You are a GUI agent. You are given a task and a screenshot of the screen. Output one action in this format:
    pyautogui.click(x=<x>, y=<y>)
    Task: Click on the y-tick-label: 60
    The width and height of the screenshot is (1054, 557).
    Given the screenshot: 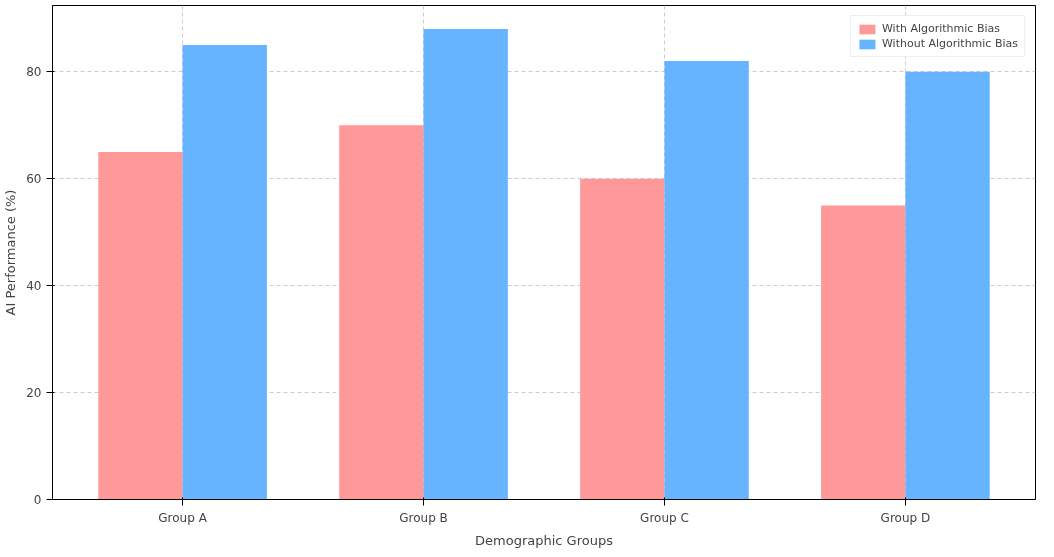 What is the action you would take?
    pyautogui.click(x=34, y=179)
    